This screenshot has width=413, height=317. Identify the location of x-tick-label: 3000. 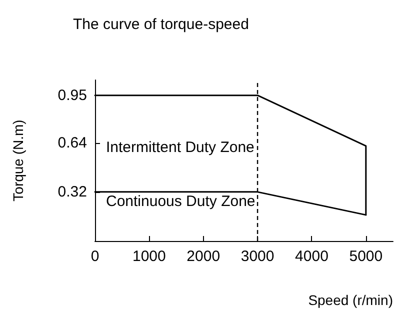
(257, 256).